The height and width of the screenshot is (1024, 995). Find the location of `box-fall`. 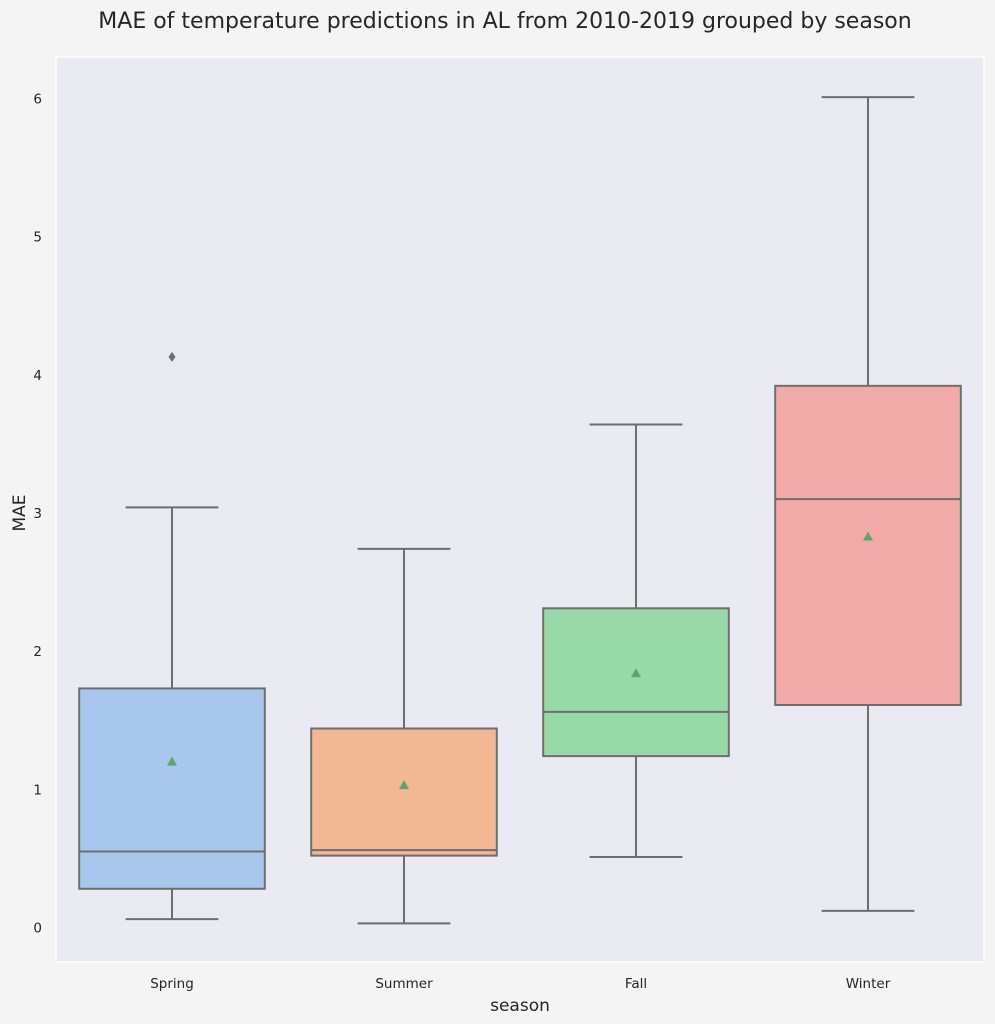

box-fall is located at coordinates (636, 640).